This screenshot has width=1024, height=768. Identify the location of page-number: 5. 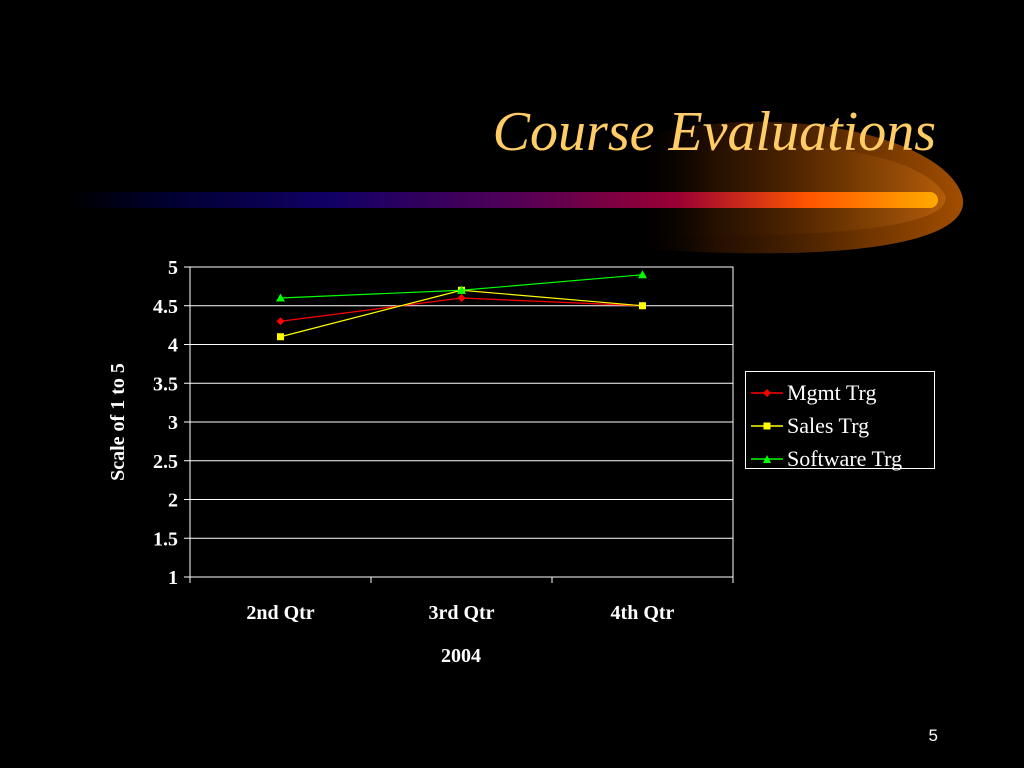
(933, 735).